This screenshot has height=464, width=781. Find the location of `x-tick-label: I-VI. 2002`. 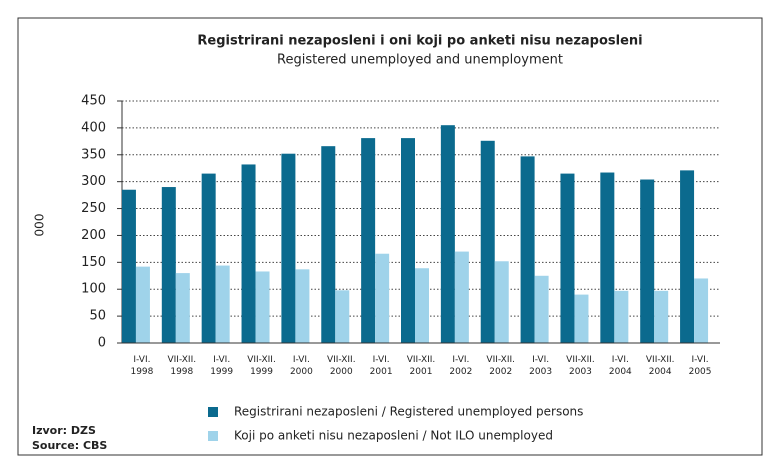

x-tick-label: I-VI. 2002 is located at coordinates (460, 366).